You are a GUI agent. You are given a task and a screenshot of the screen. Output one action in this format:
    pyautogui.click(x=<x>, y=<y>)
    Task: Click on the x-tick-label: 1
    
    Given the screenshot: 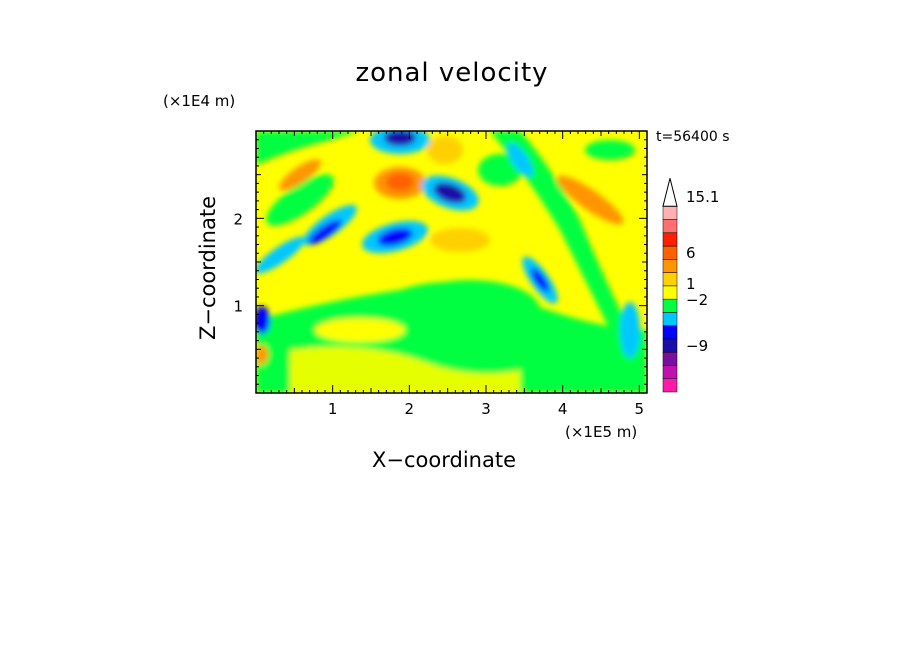 What is the action you would take?
    pyautogui.click(x=333, y=409)
    